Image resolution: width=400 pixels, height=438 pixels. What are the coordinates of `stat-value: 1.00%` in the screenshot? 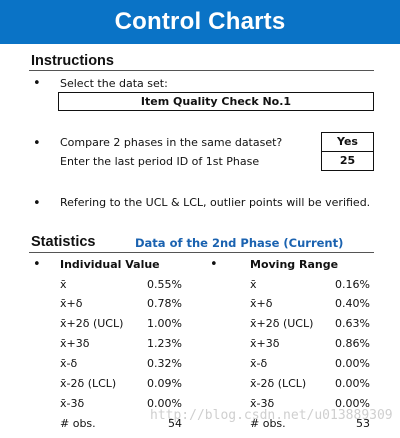 It's located at (164, 323).